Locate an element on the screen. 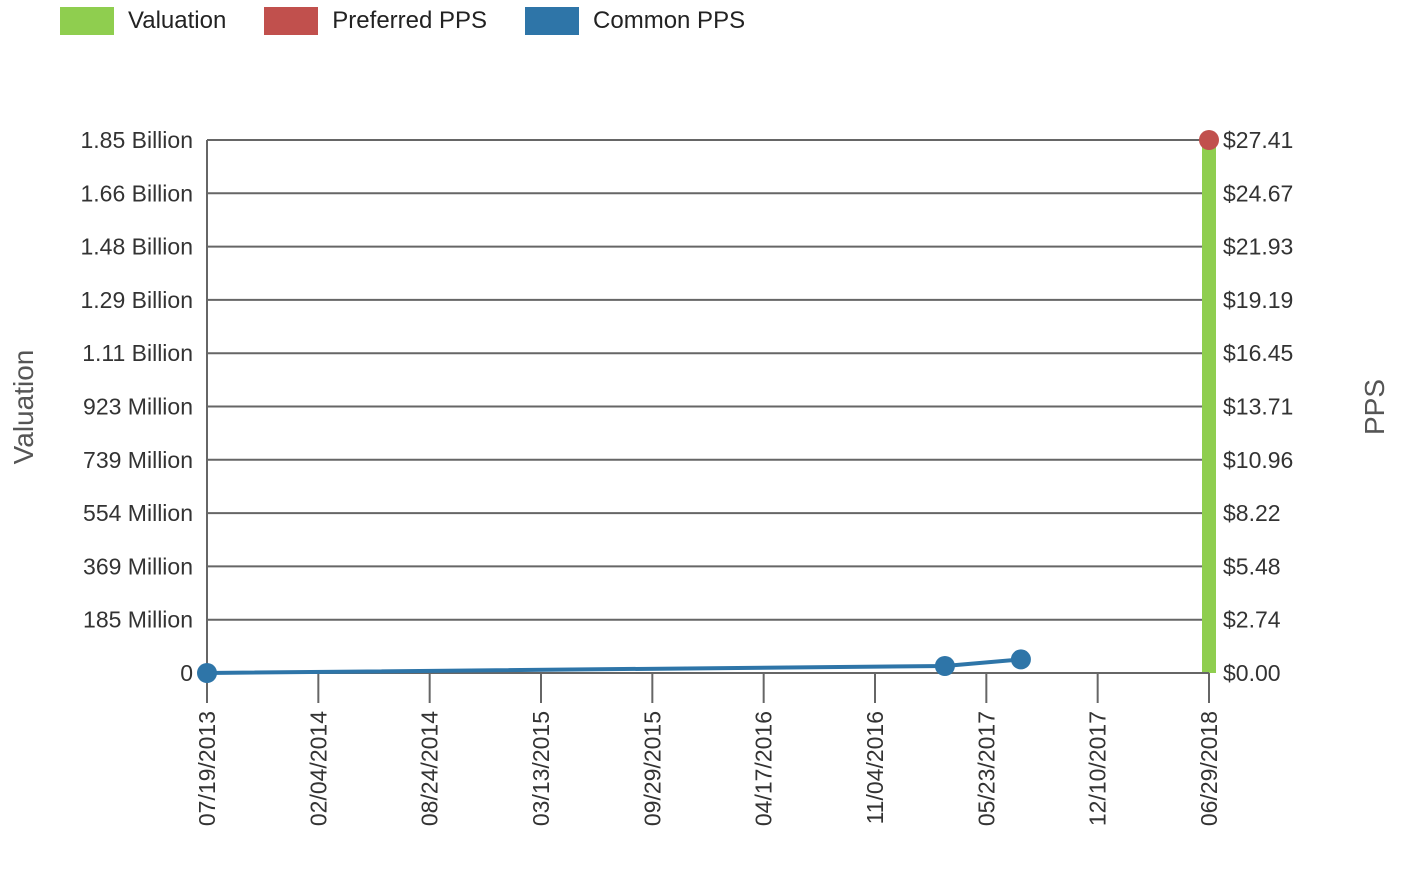 The height and width of the screenshot is (880, 1402). legend-swatch-common-pps is located at coordinates (552, 21).